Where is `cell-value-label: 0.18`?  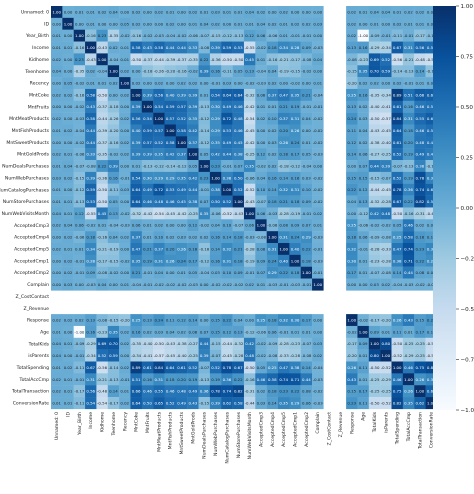
cell-value-label: 0.18 is located at coordinates (272, 47).